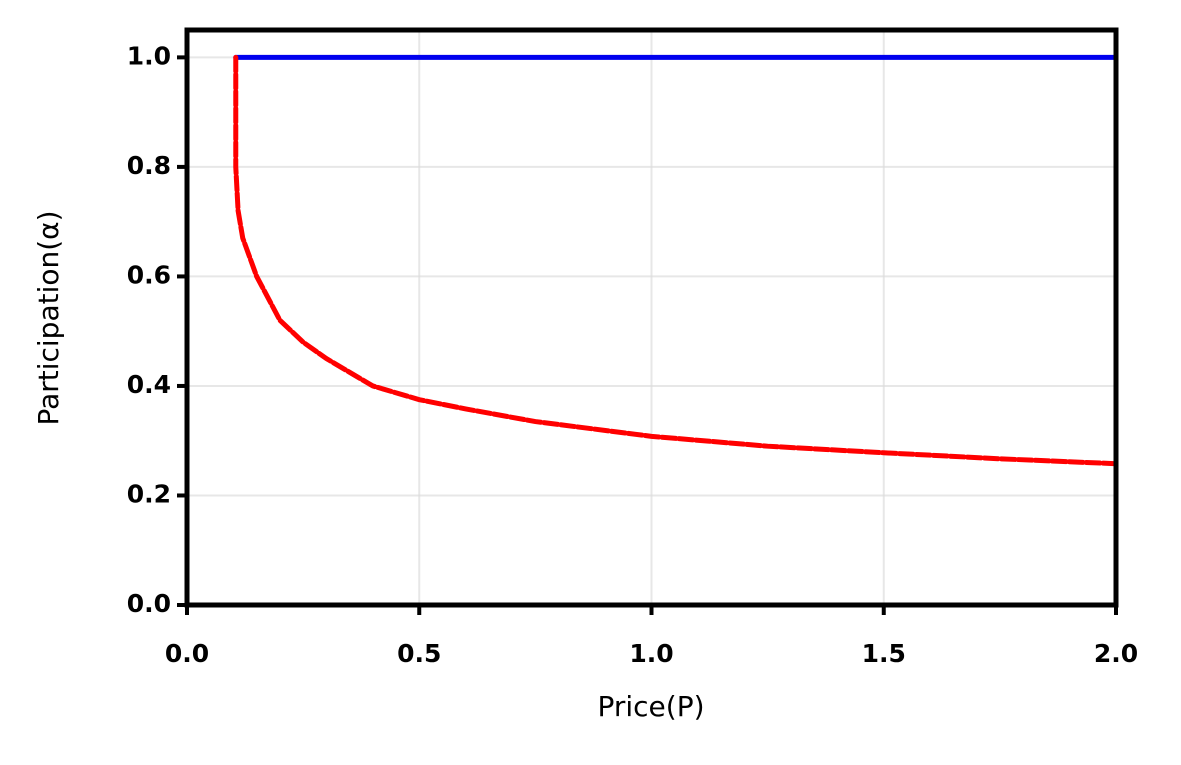  What do you see at coordinates (651, 653) in the screenshot?
I see `x-tick-label: 1.0` at bounding box center [651, 653].